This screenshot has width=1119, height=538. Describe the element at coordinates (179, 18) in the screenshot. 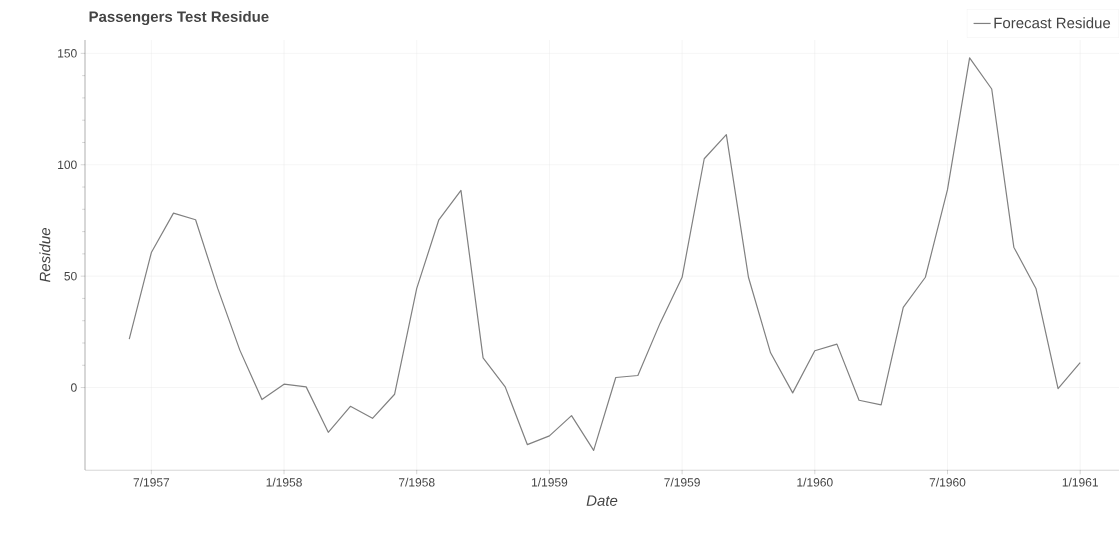

I see `chart-title: Passengers Test Residue` at that location.